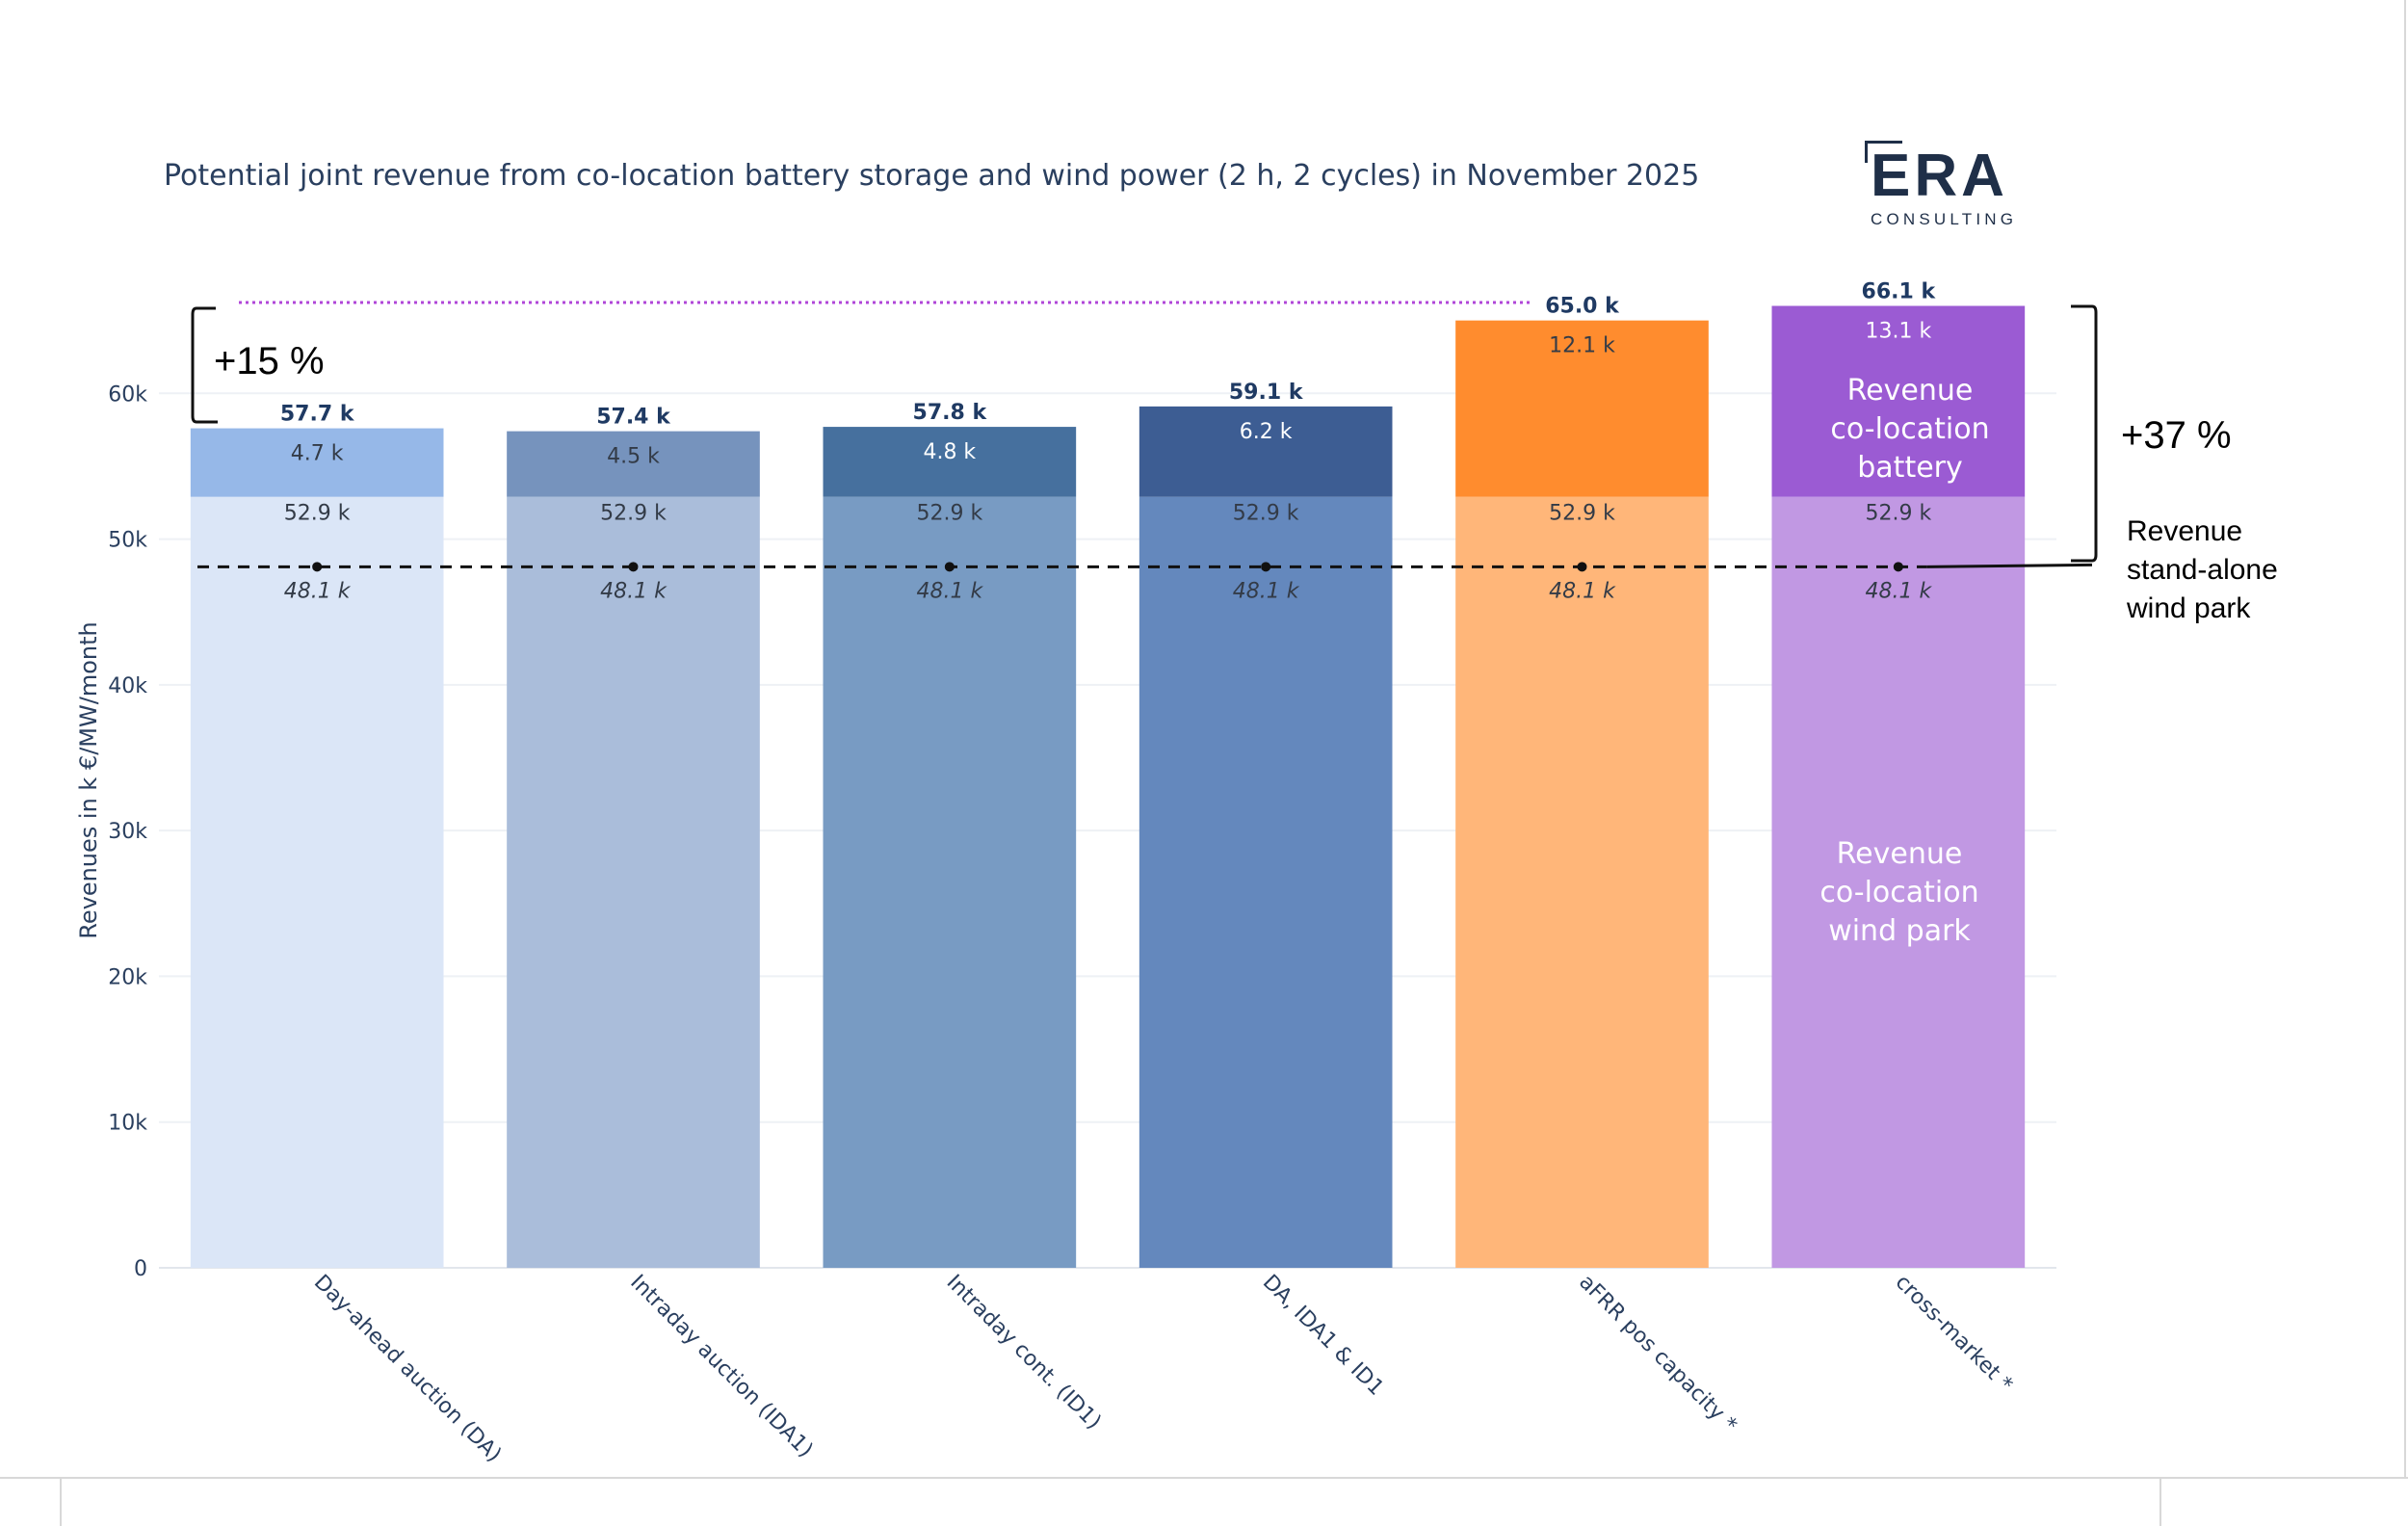 The width and height of the screenshot is (2408, 1526). I want to click on right-bracket, so click(2084, 433).